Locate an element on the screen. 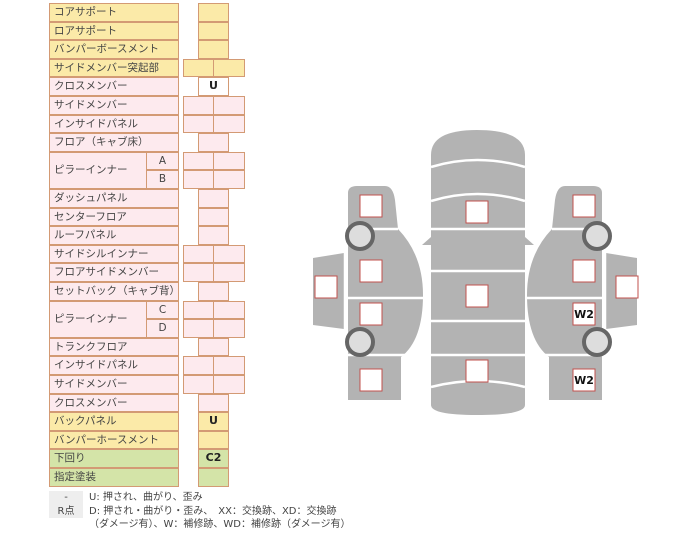 This screenshot has height=535, width=692. row-label: サイドシルインナー is located at coordinates (114, 254).